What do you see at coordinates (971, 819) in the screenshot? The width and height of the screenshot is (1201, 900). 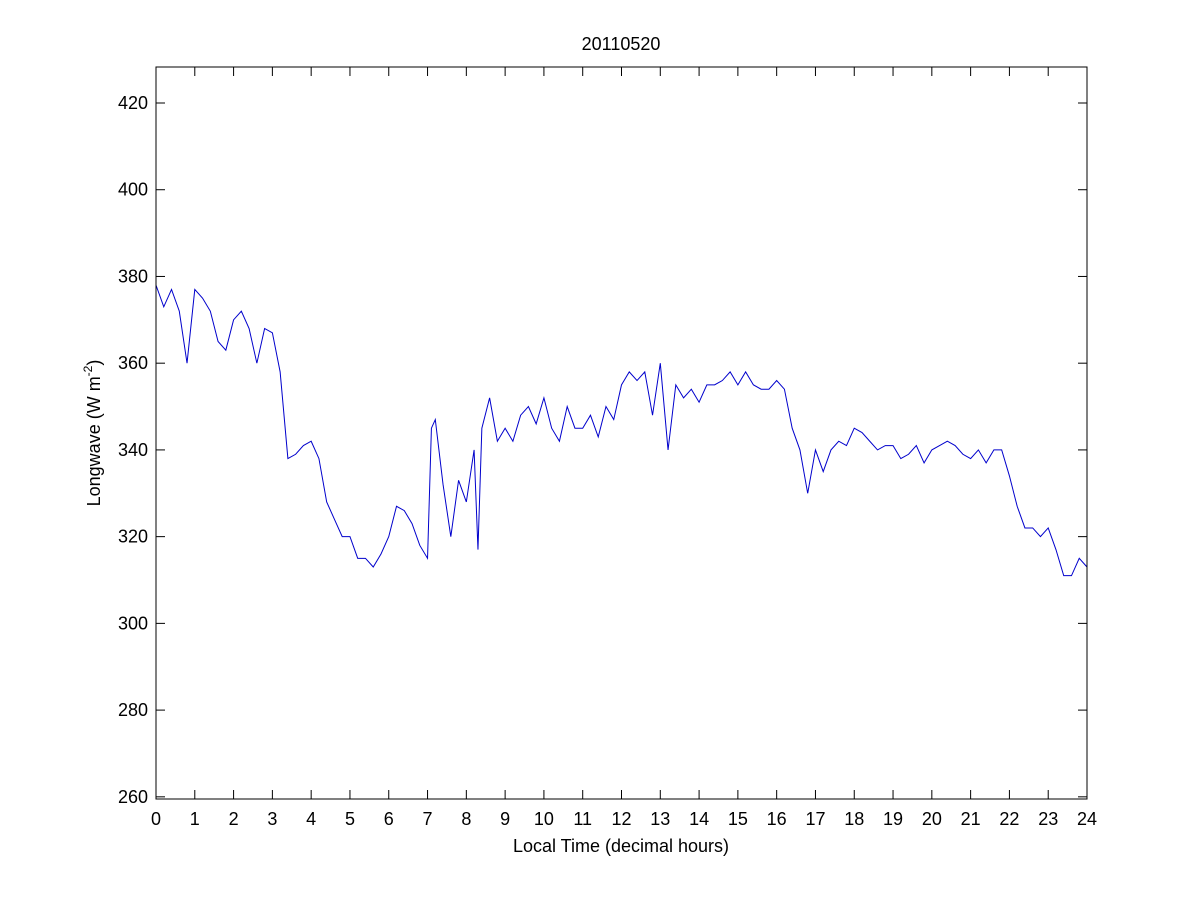 I see `x-tick-label: 21` at bounding box center [971, 819].